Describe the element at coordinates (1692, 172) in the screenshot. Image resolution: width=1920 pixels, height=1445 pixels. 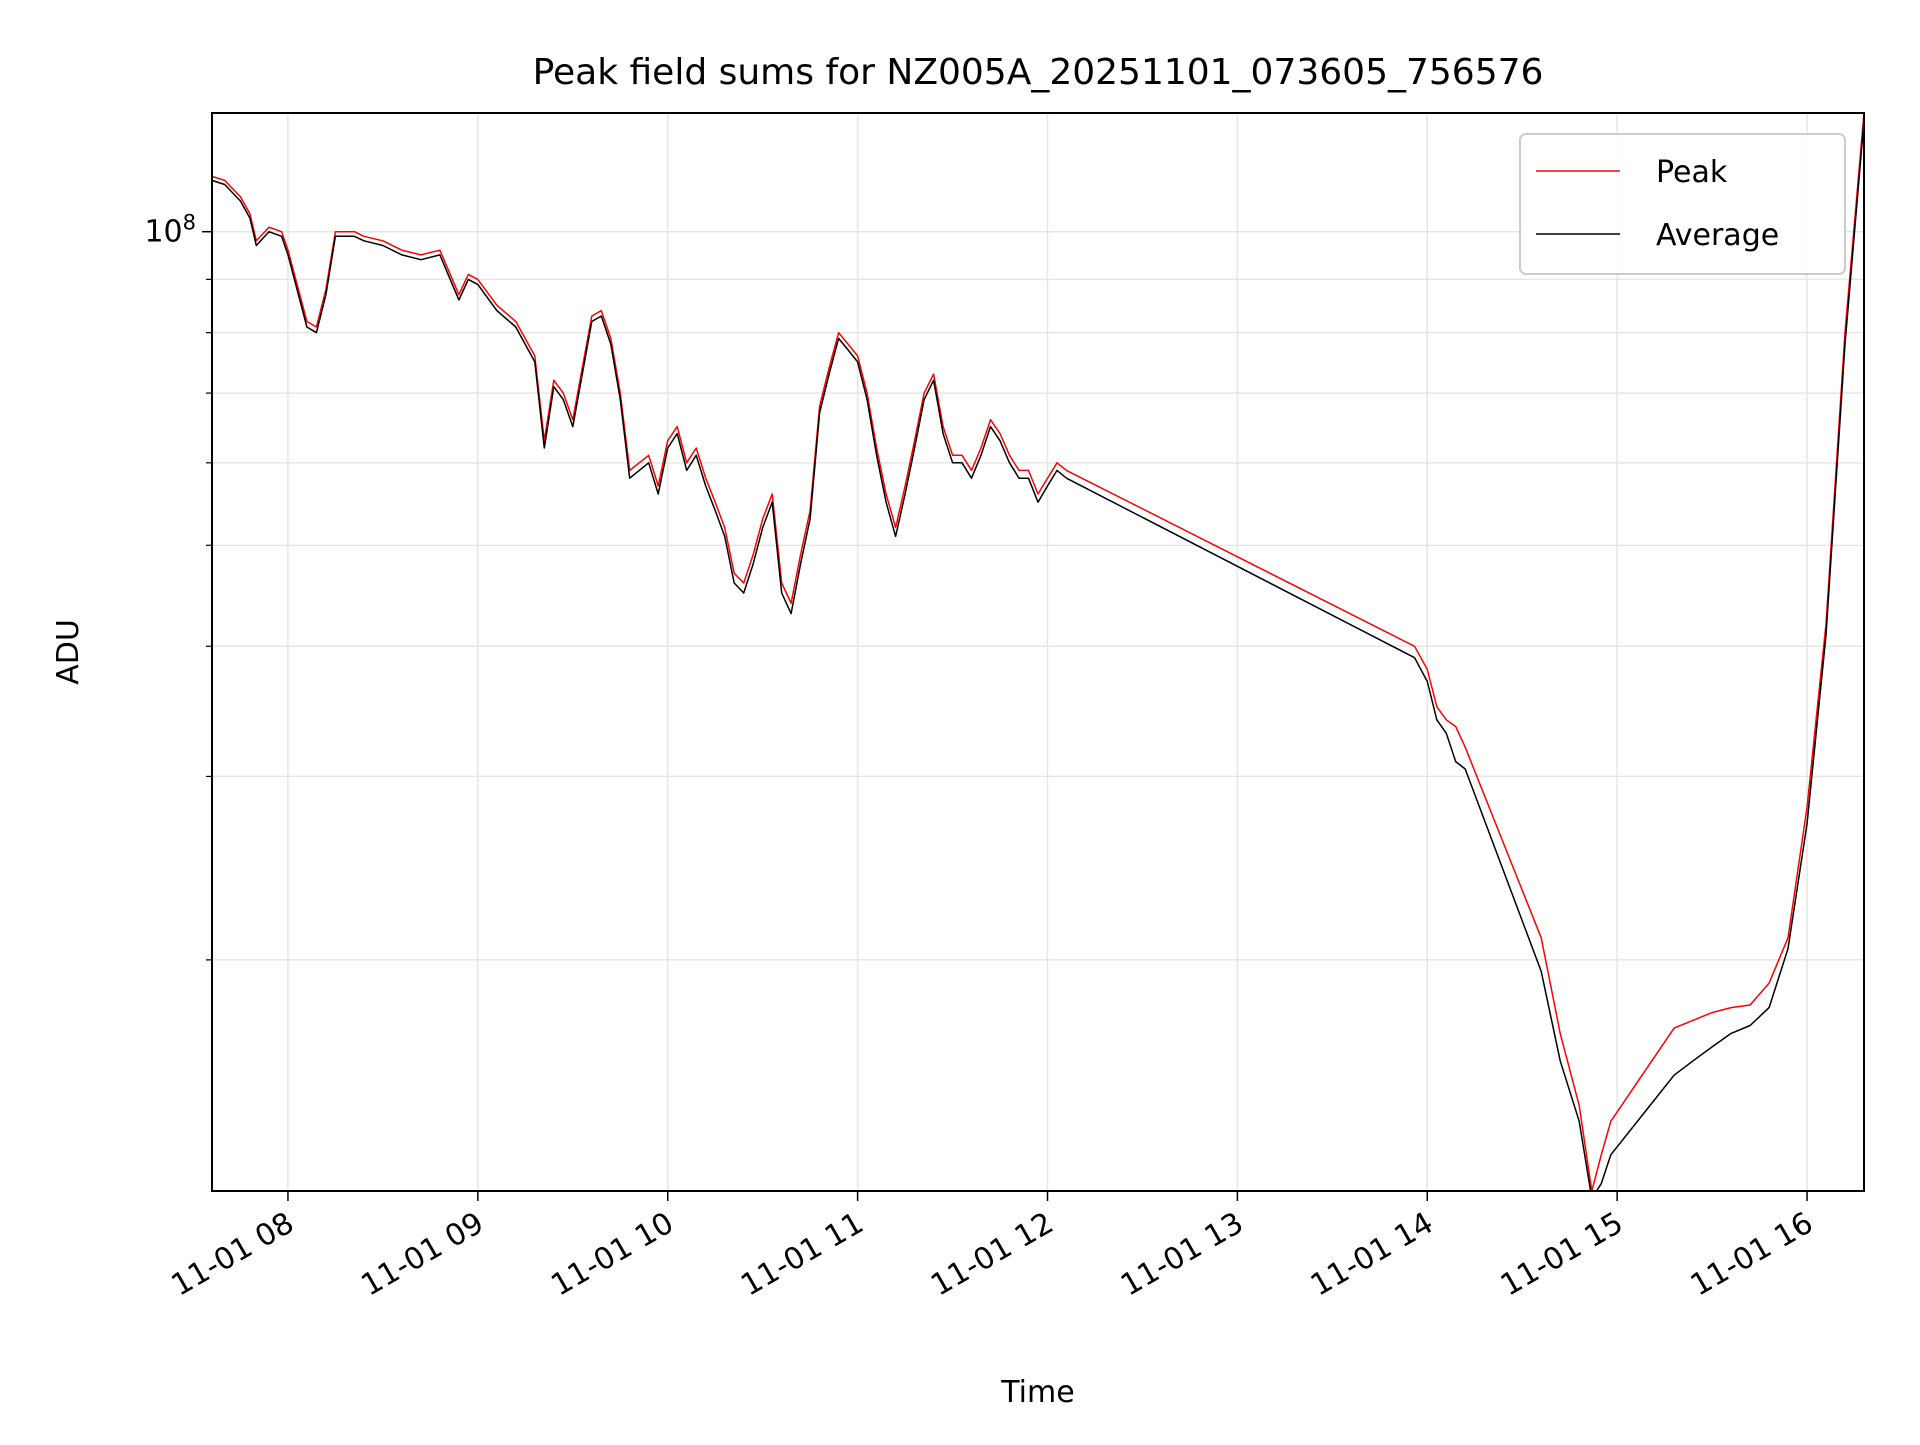
I see `legend-label-peak: Peak` at that location.